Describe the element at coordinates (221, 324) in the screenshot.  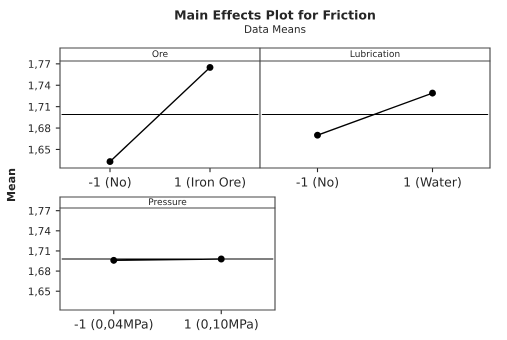
I see `x-tick-label: 1 (0,10MPa)` at that location.